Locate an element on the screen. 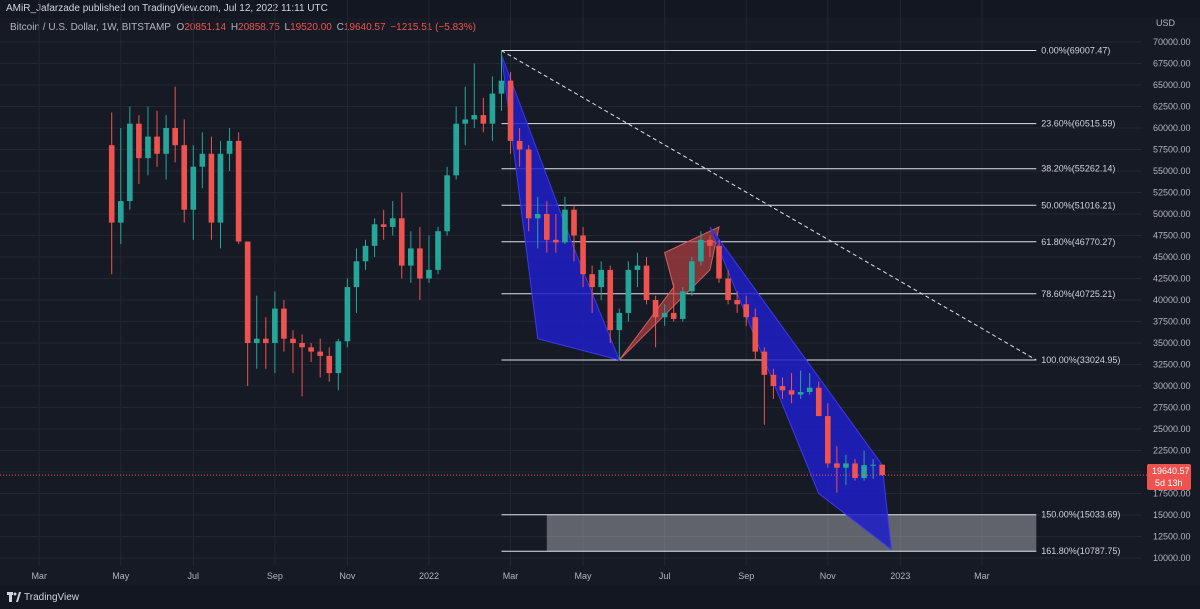 The image size is (1200, 609). x-tick-label: Mar is located at coordinates (511, 576).